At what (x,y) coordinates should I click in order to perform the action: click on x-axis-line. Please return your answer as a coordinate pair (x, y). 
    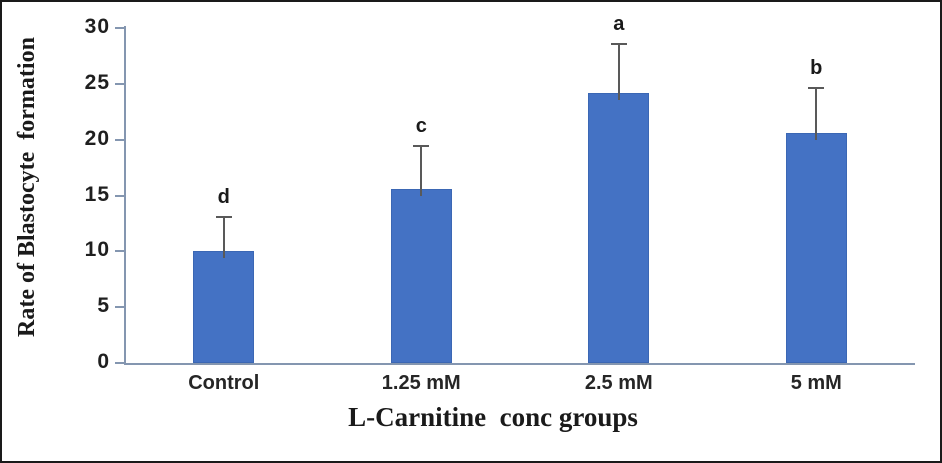
    Looking at the image, I should click on (519, 364).